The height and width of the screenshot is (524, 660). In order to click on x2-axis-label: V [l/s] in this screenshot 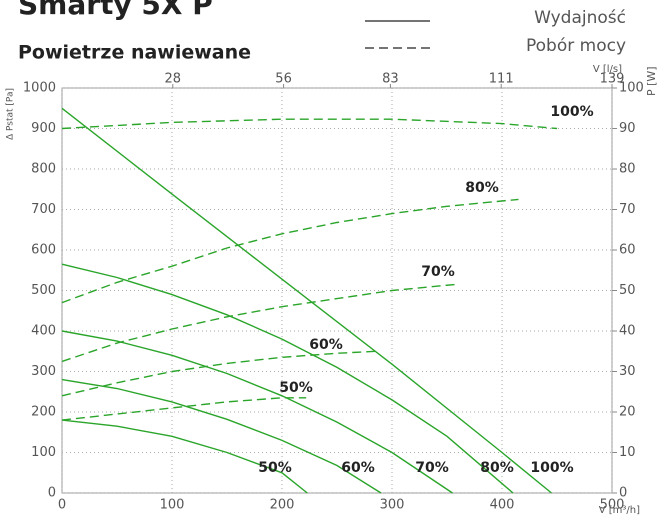, I will do `click(607, 69)`.